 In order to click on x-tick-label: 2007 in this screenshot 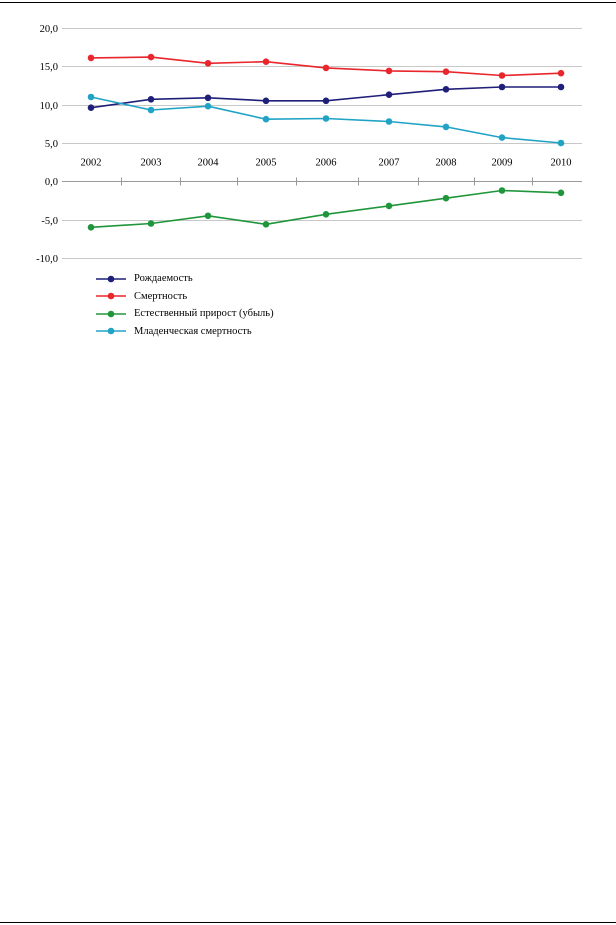, I will do `click(389, 163)`.